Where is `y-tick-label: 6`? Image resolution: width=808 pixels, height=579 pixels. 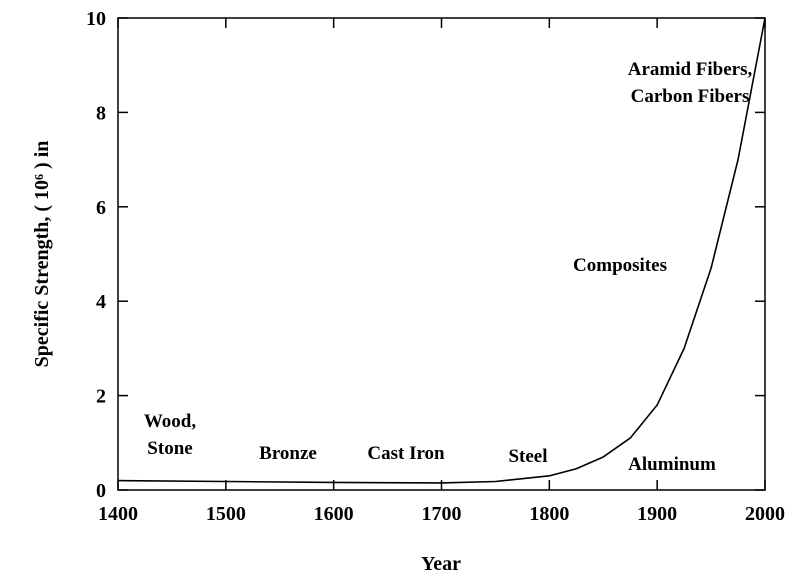 y-tick-label: 6 is located at coordinates (101, 208).